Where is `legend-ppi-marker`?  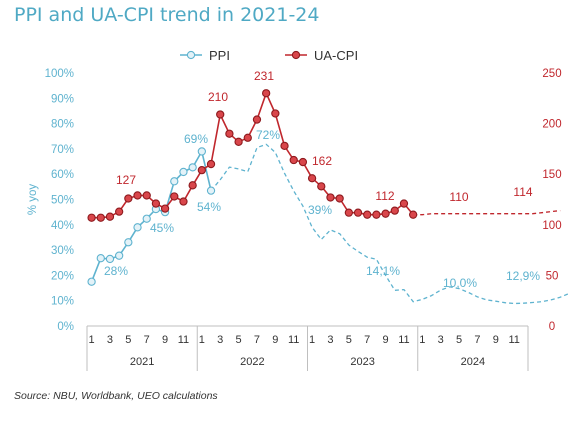
legend-ppi-marker is located at coordinates (191, 55).